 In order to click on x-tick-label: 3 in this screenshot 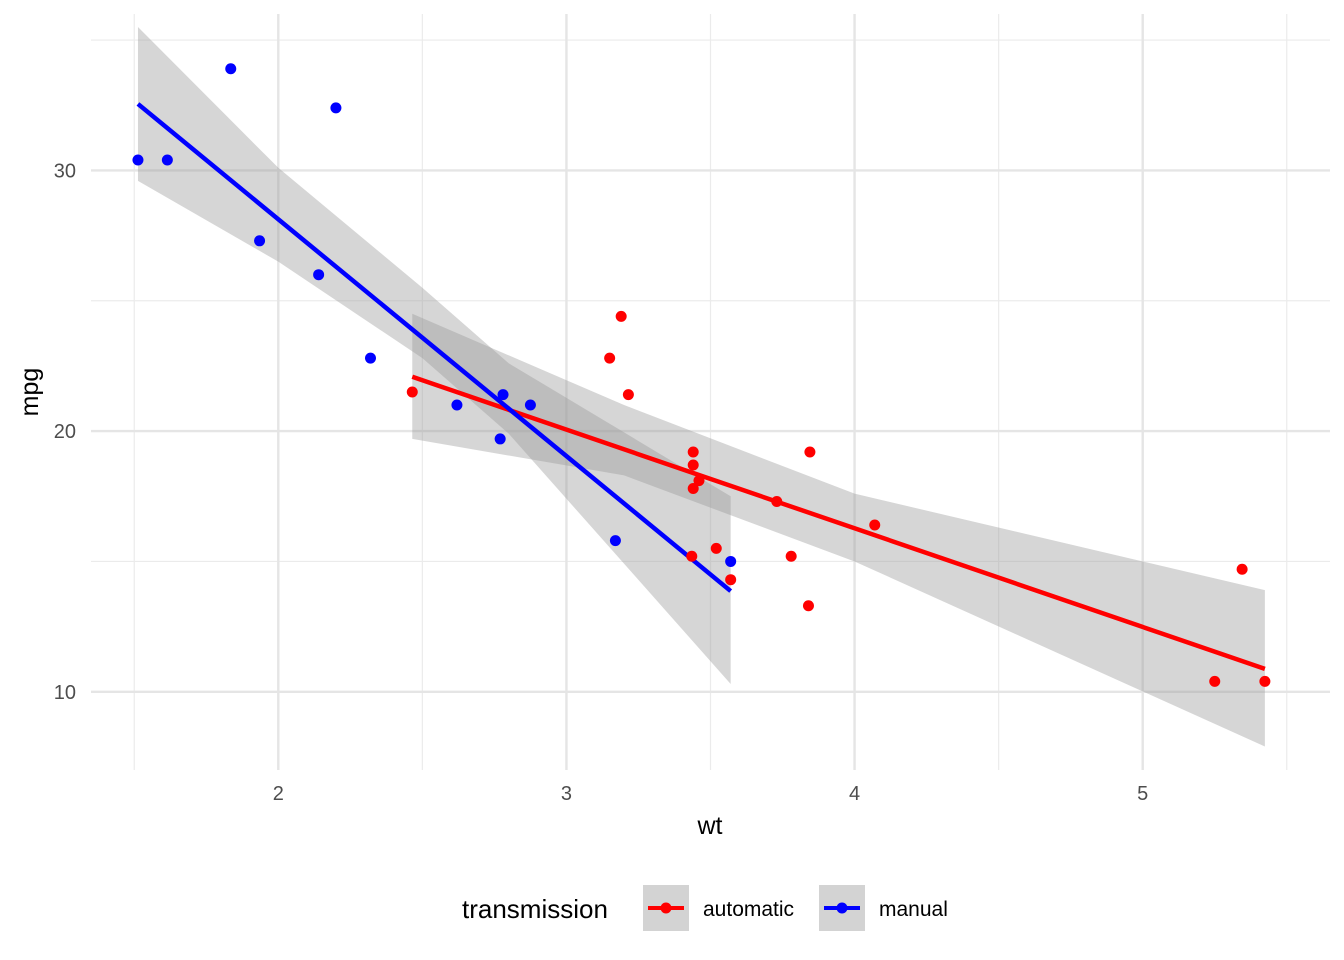, I will do `click(566, 794)`.